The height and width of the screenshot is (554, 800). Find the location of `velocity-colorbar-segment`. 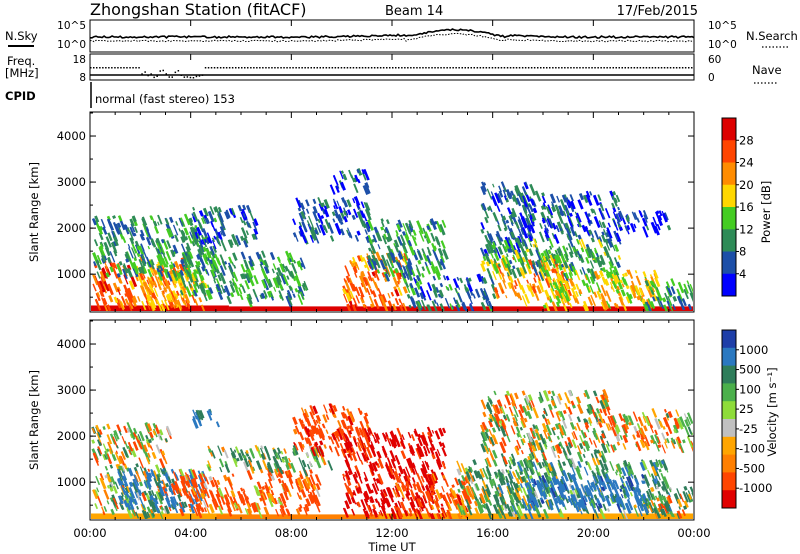

velocity-colorbar-segment is located at coordinates (729, 446).